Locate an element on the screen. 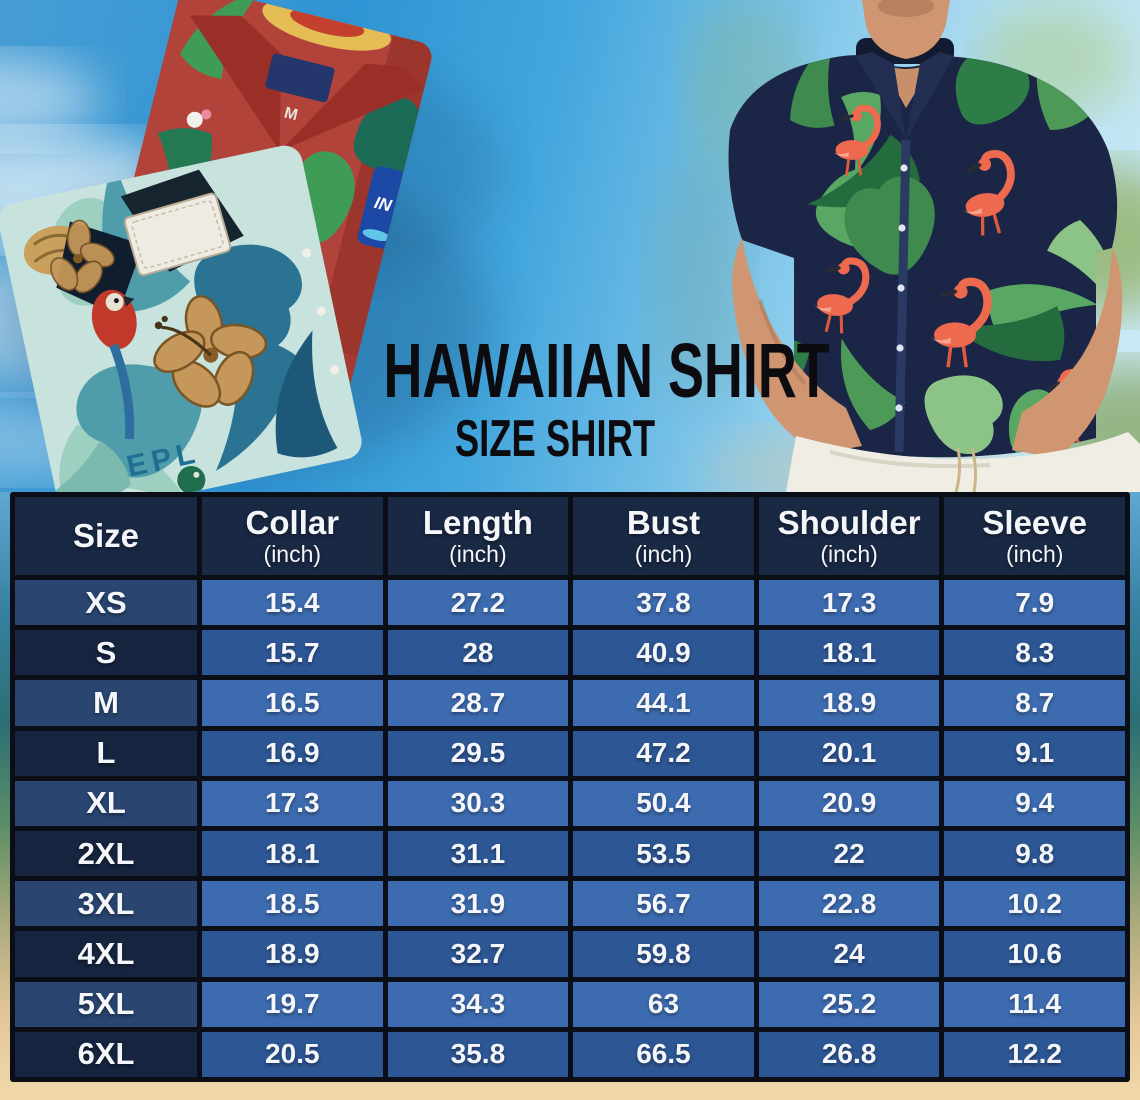  value-cell-m-sleeve: 8.7 is located at coordinates (1034, 703).